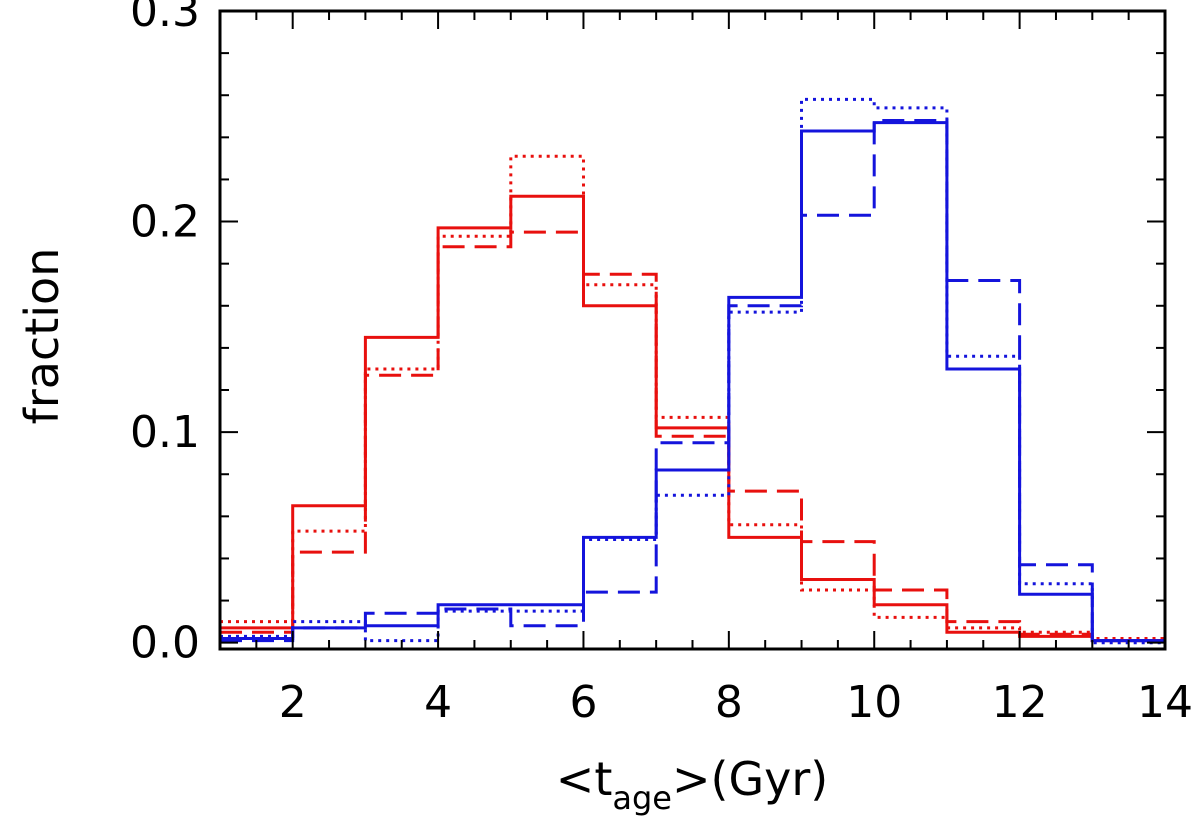 This screenshot has width=1200, height=839. What do you see at coordinates (1020, 702) in the screenshot?
I see `x-tick-label: 12` at bounding box center [1020, 702].